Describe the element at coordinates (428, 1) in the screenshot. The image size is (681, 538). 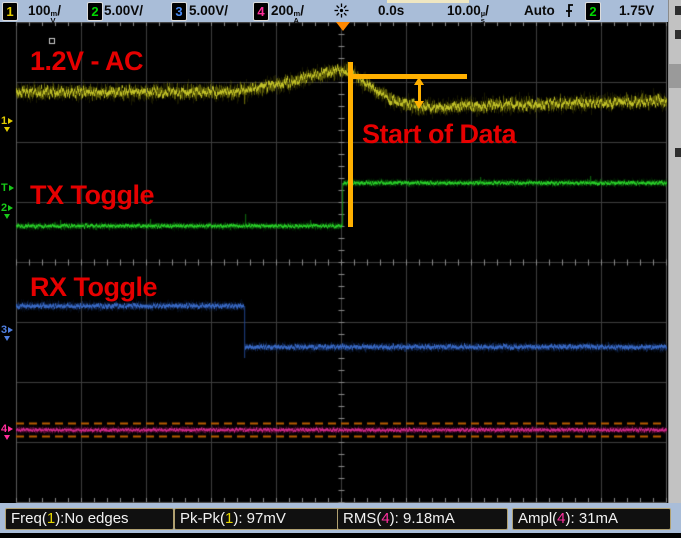
I see `window-edge-artifact` at that location.